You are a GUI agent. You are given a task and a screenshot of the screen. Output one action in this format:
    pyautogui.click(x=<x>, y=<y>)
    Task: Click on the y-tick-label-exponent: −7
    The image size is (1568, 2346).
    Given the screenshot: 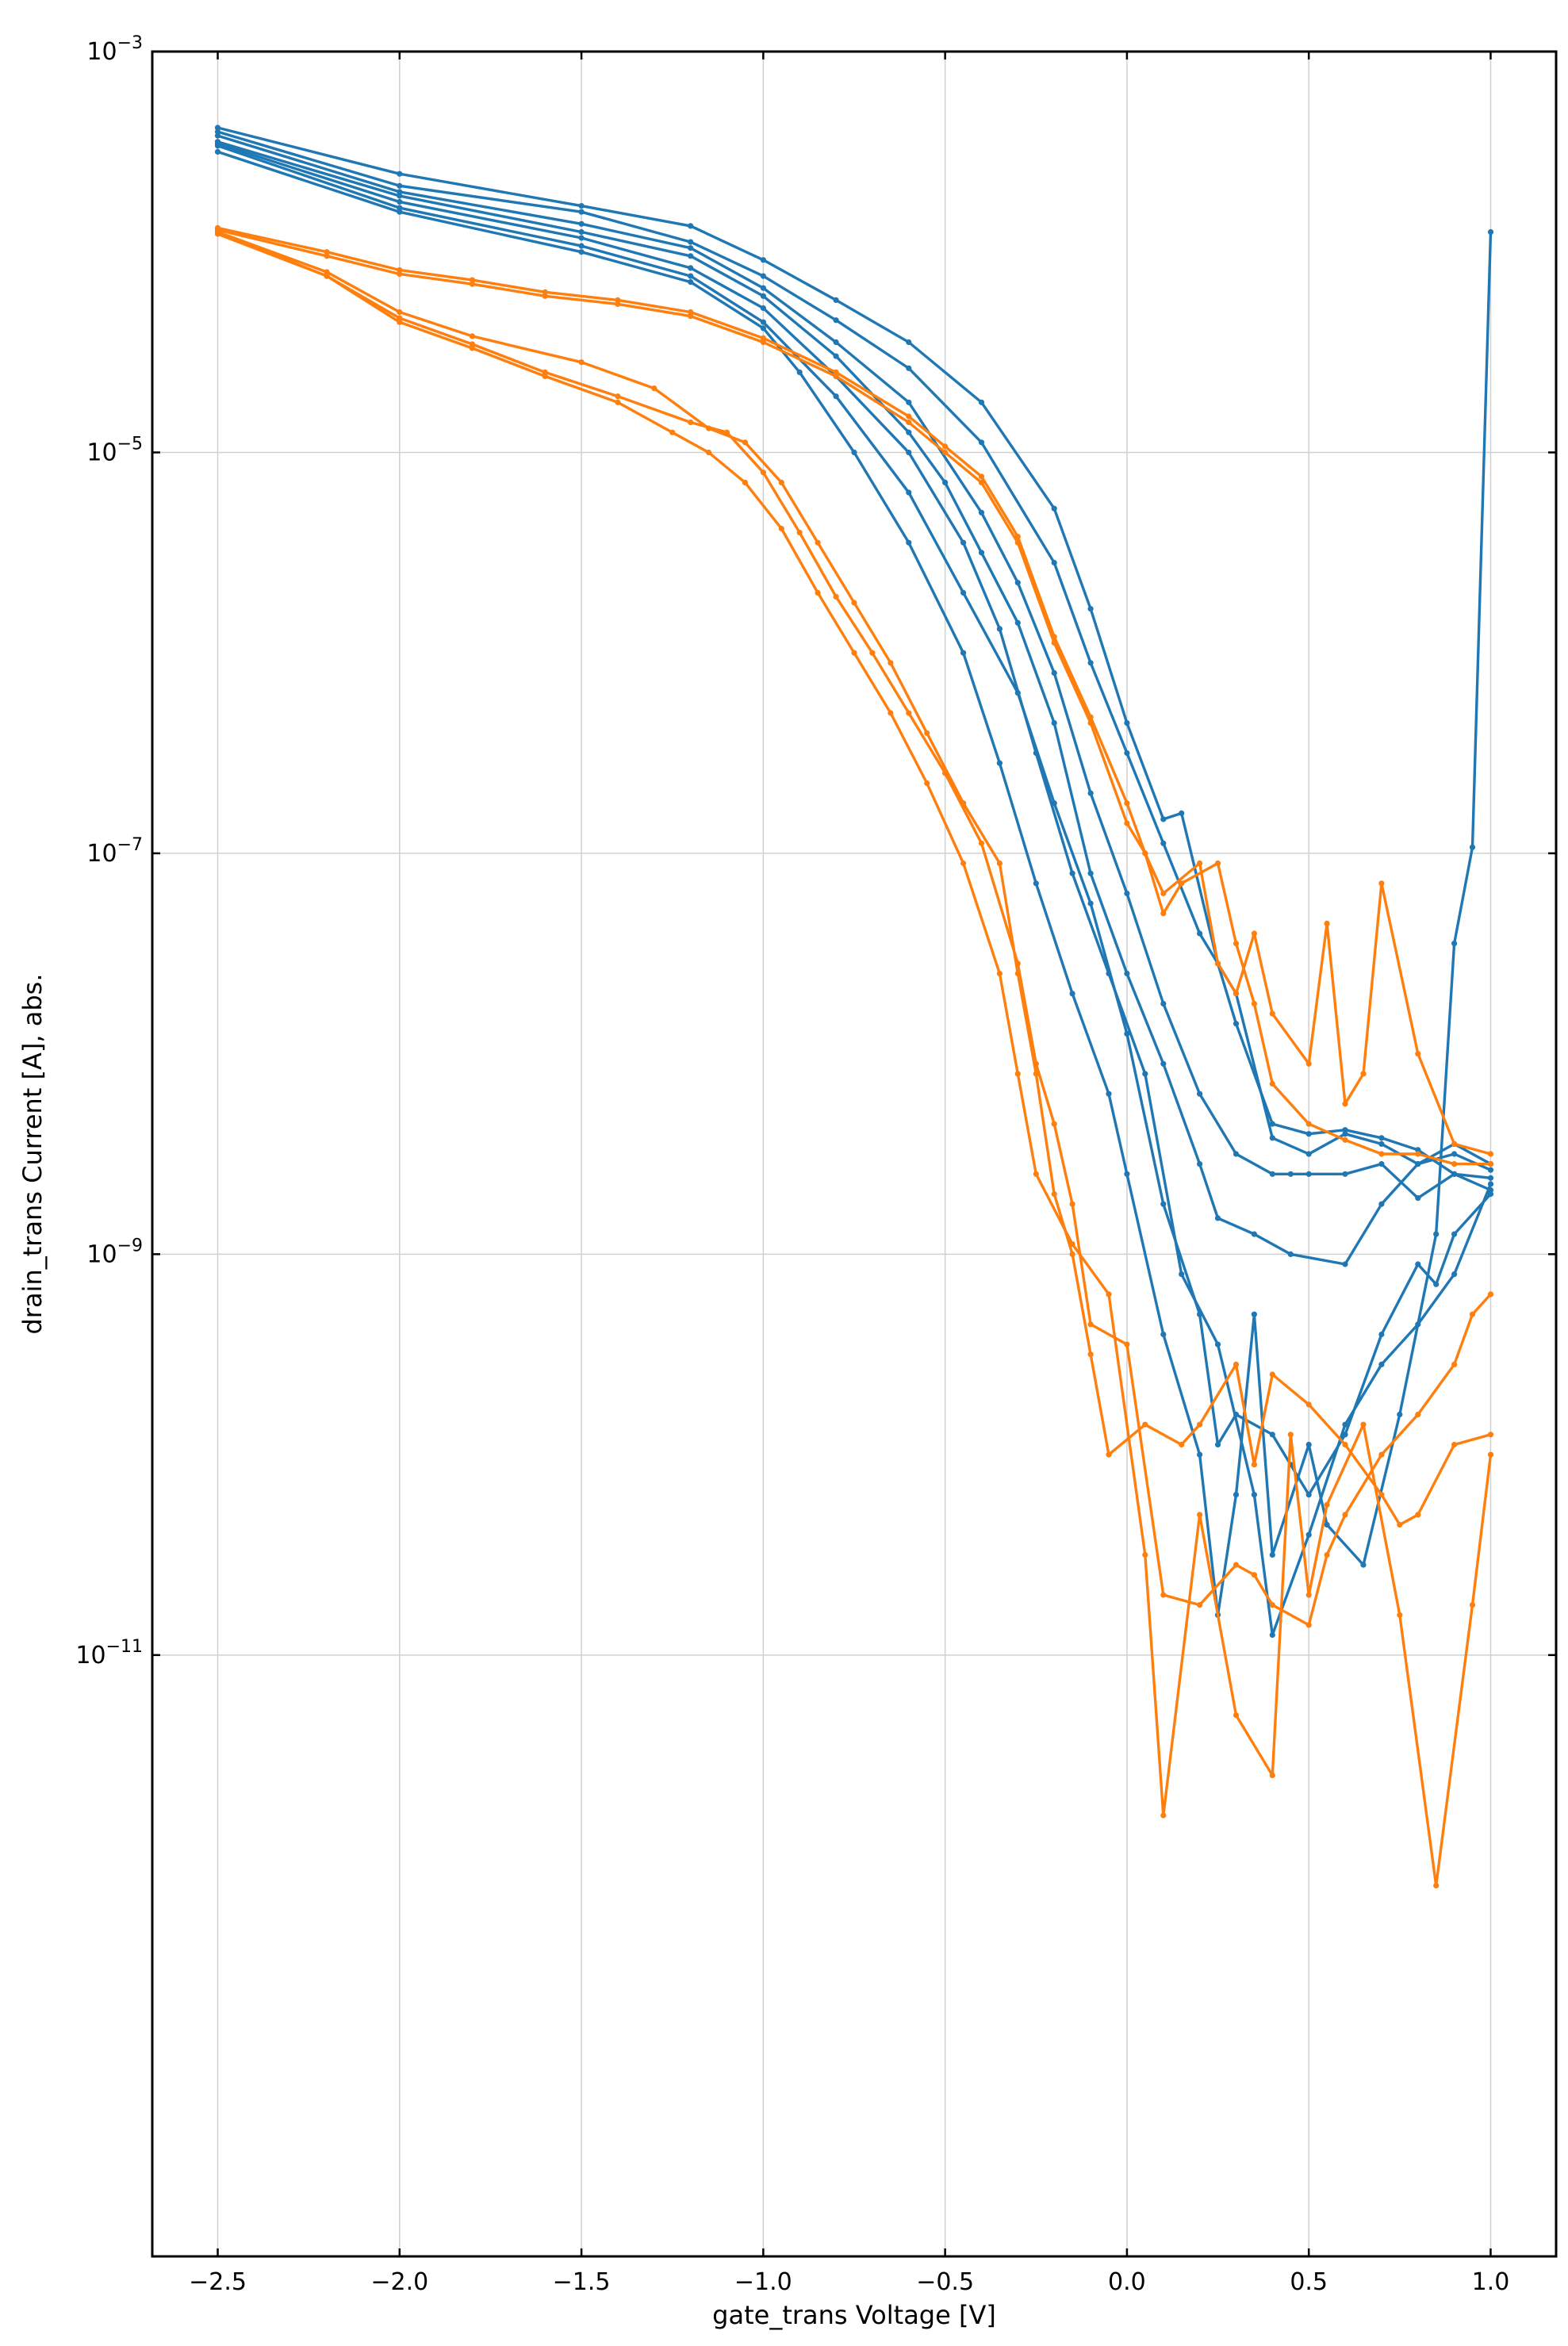 What is the action you would take?
    pyautogui.click(x=130, y=845)
    